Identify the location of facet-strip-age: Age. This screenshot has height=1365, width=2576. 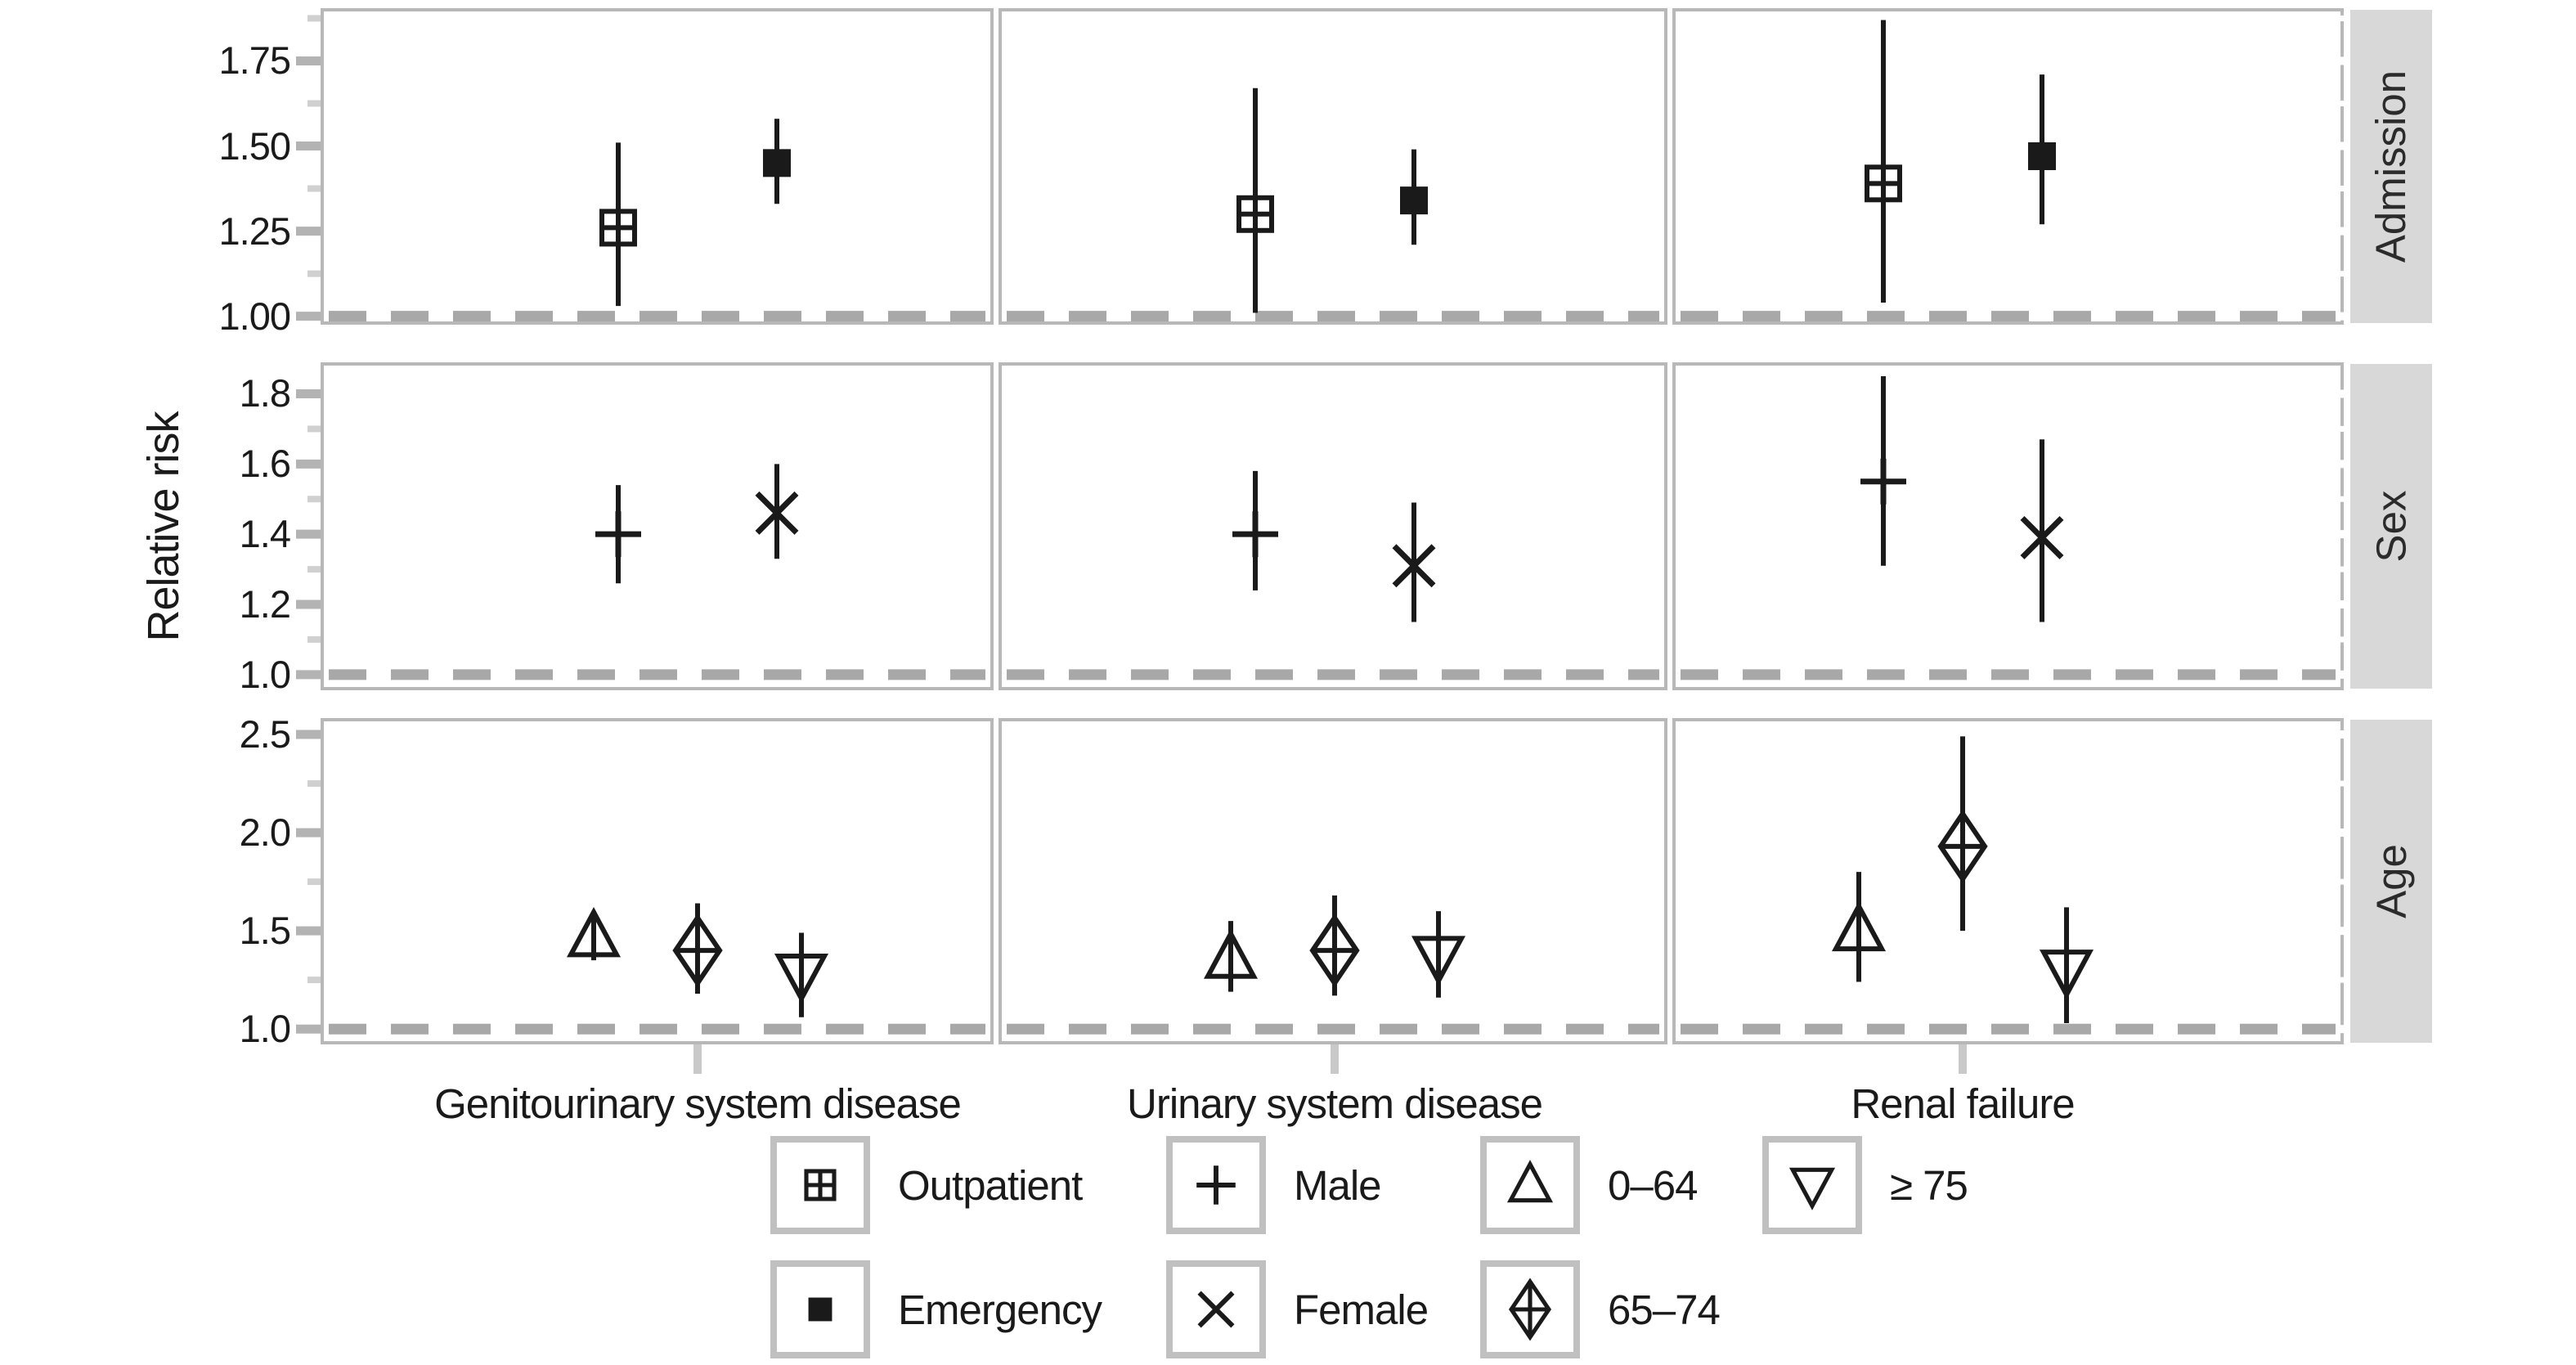
(2391, 881).